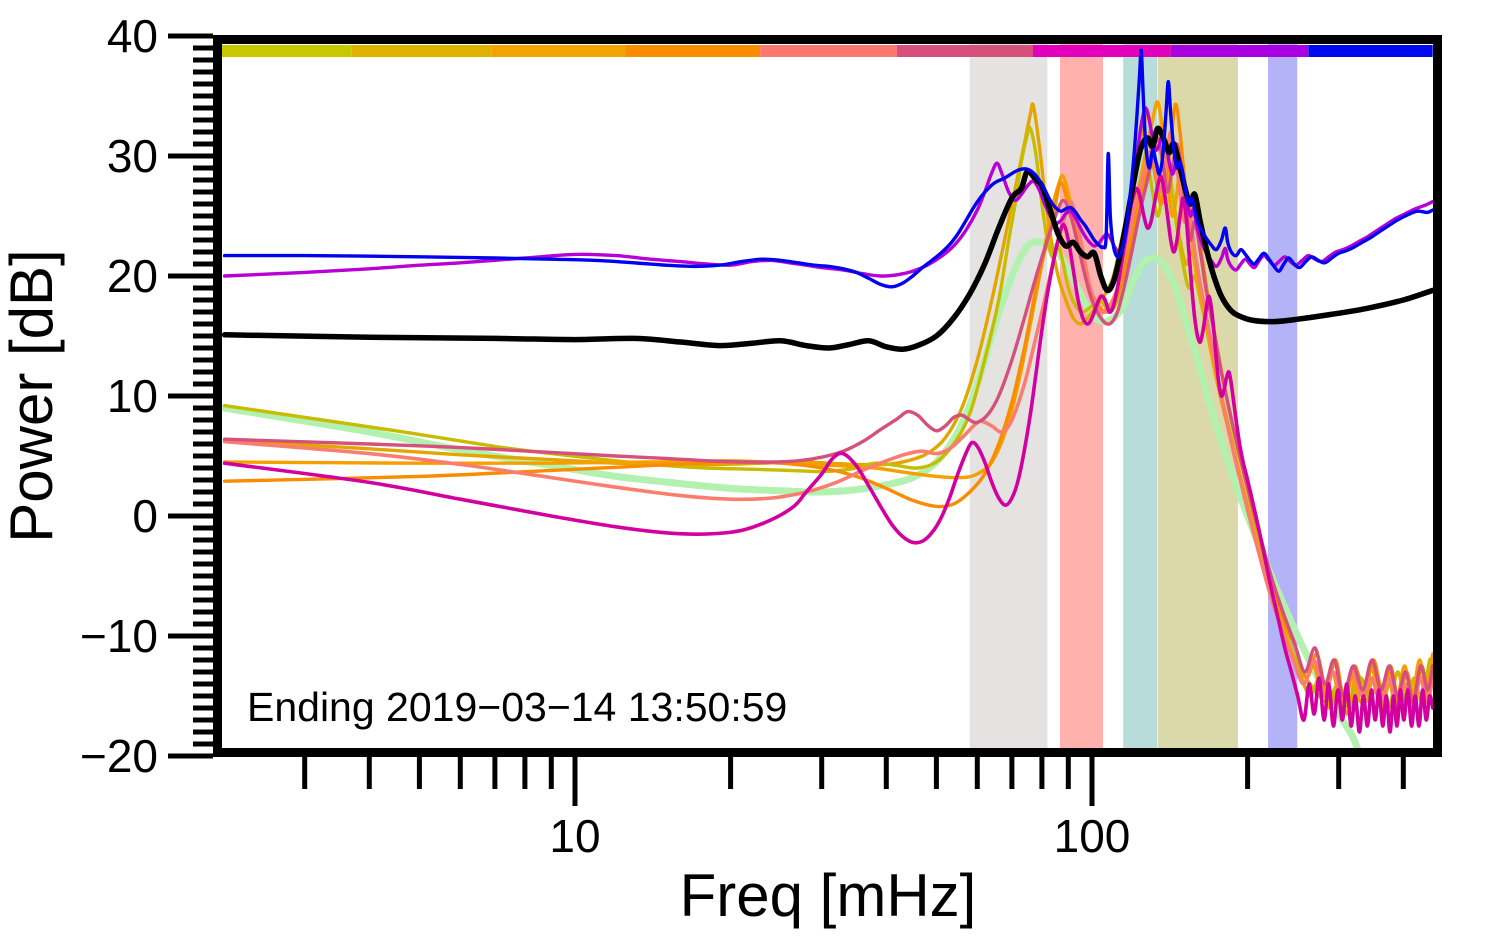 This screenshot has width=1494, height=952. Describe the element at coordinates (119, 636) in the screenshot. I see `y-tick-label: −10` at that location.